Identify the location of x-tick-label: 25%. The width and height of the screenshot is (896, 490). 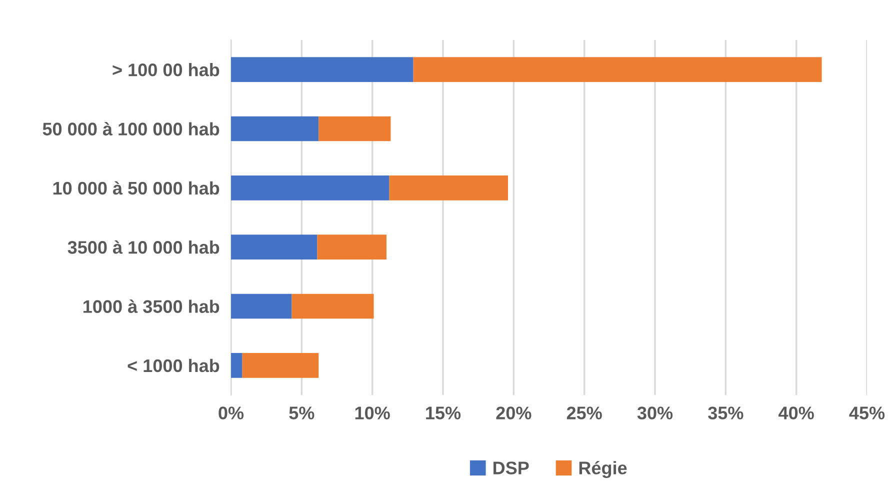
(584, 413).